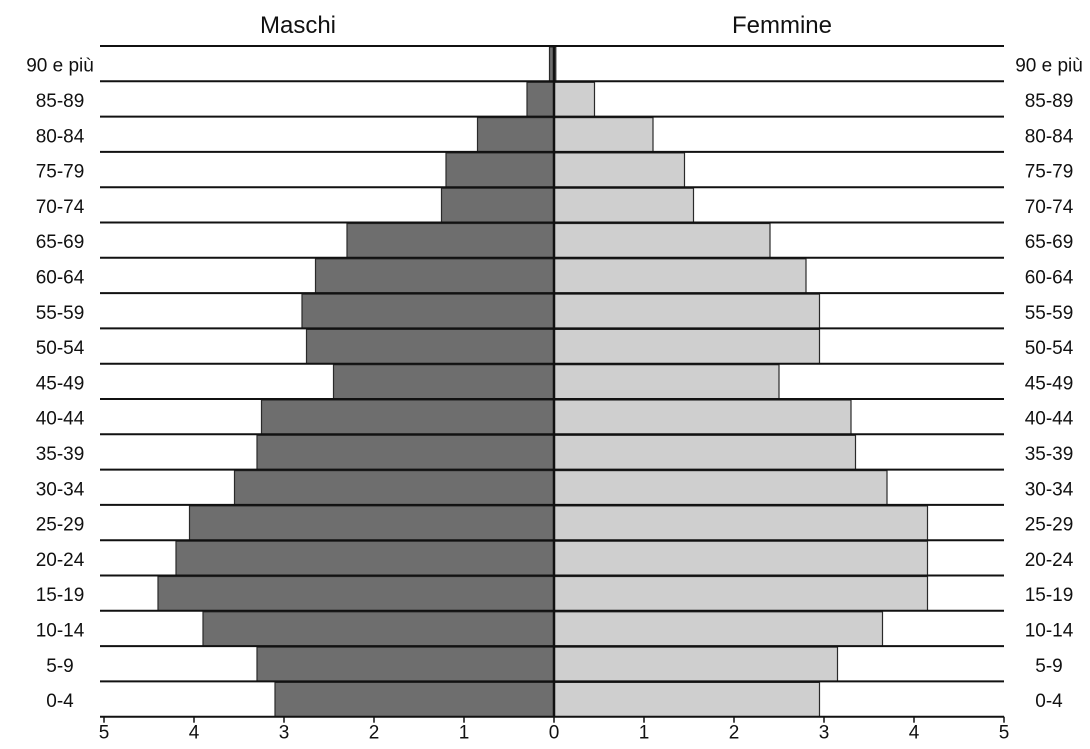 This screenshot has width=1090, height=749. Describe the element at coordinates (60, 136) in the screenshot. I see `age-label-left: 80-84` at that location.